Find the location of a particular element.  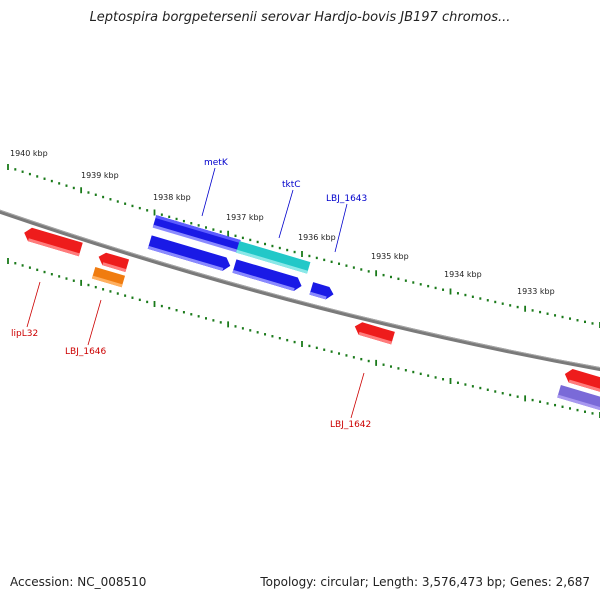

gene-label-LBJ_1642: LBJ_1642 is located at coordinates (350, 425).